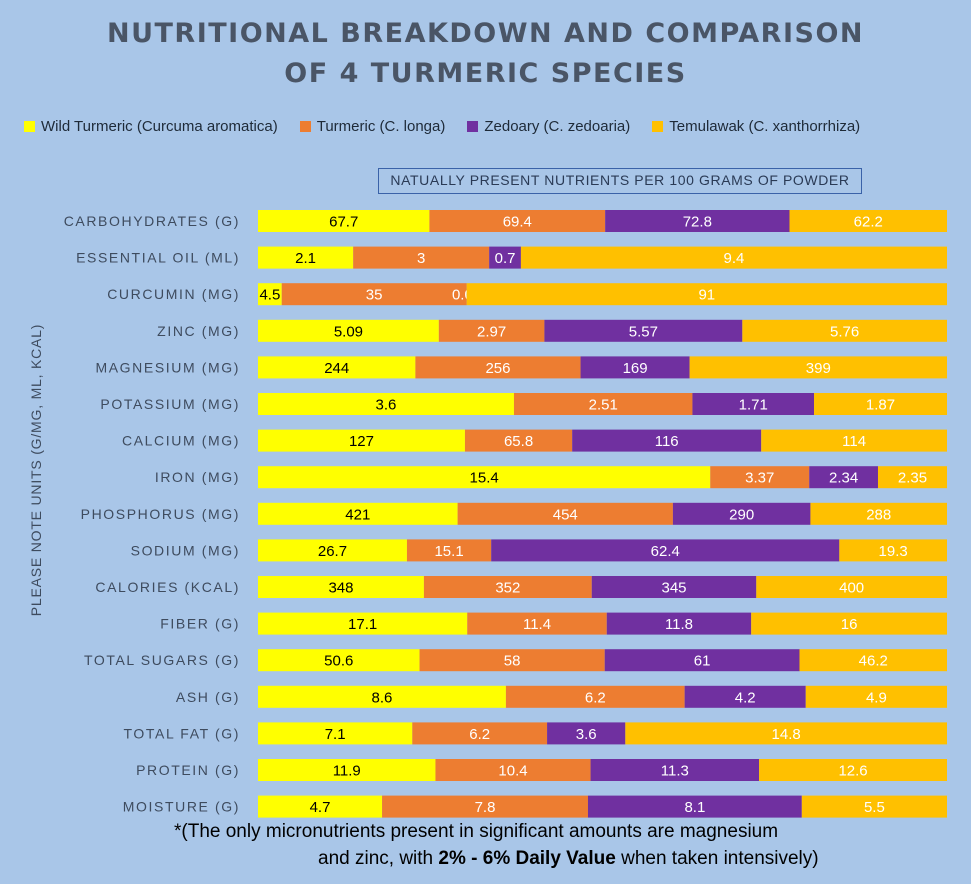 The image size is (971, 884). What do you see at coordinates (188, 770) in the screenshot?
I see `category-label-protein-g: PROTEIN (G)` at bounding box center [188, 770].